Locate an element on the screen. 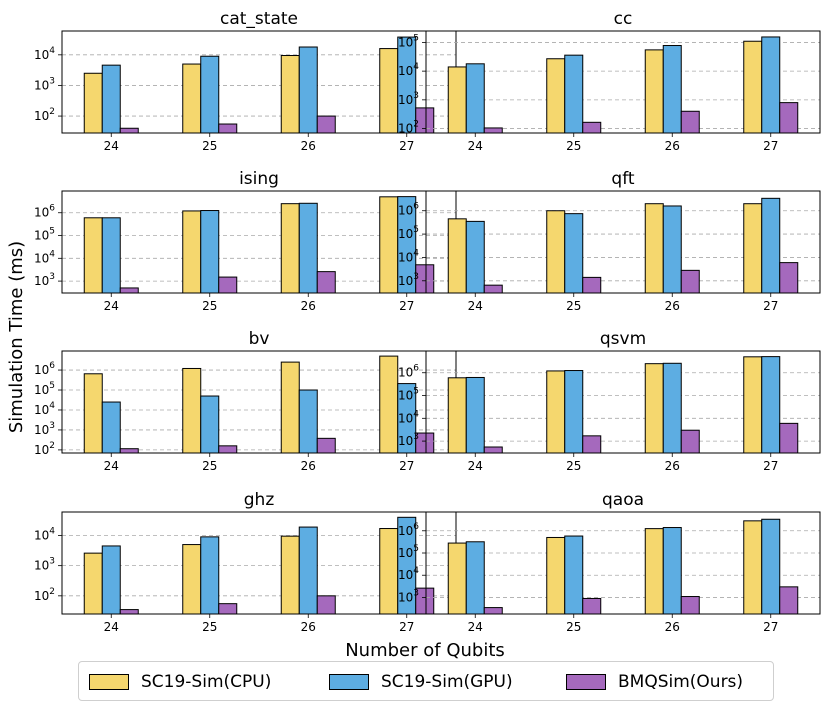 The width and height of the screenshot is (830, 708). bar-bv-sc19-sim-cpu--24 is located at coordinates (93, 413).